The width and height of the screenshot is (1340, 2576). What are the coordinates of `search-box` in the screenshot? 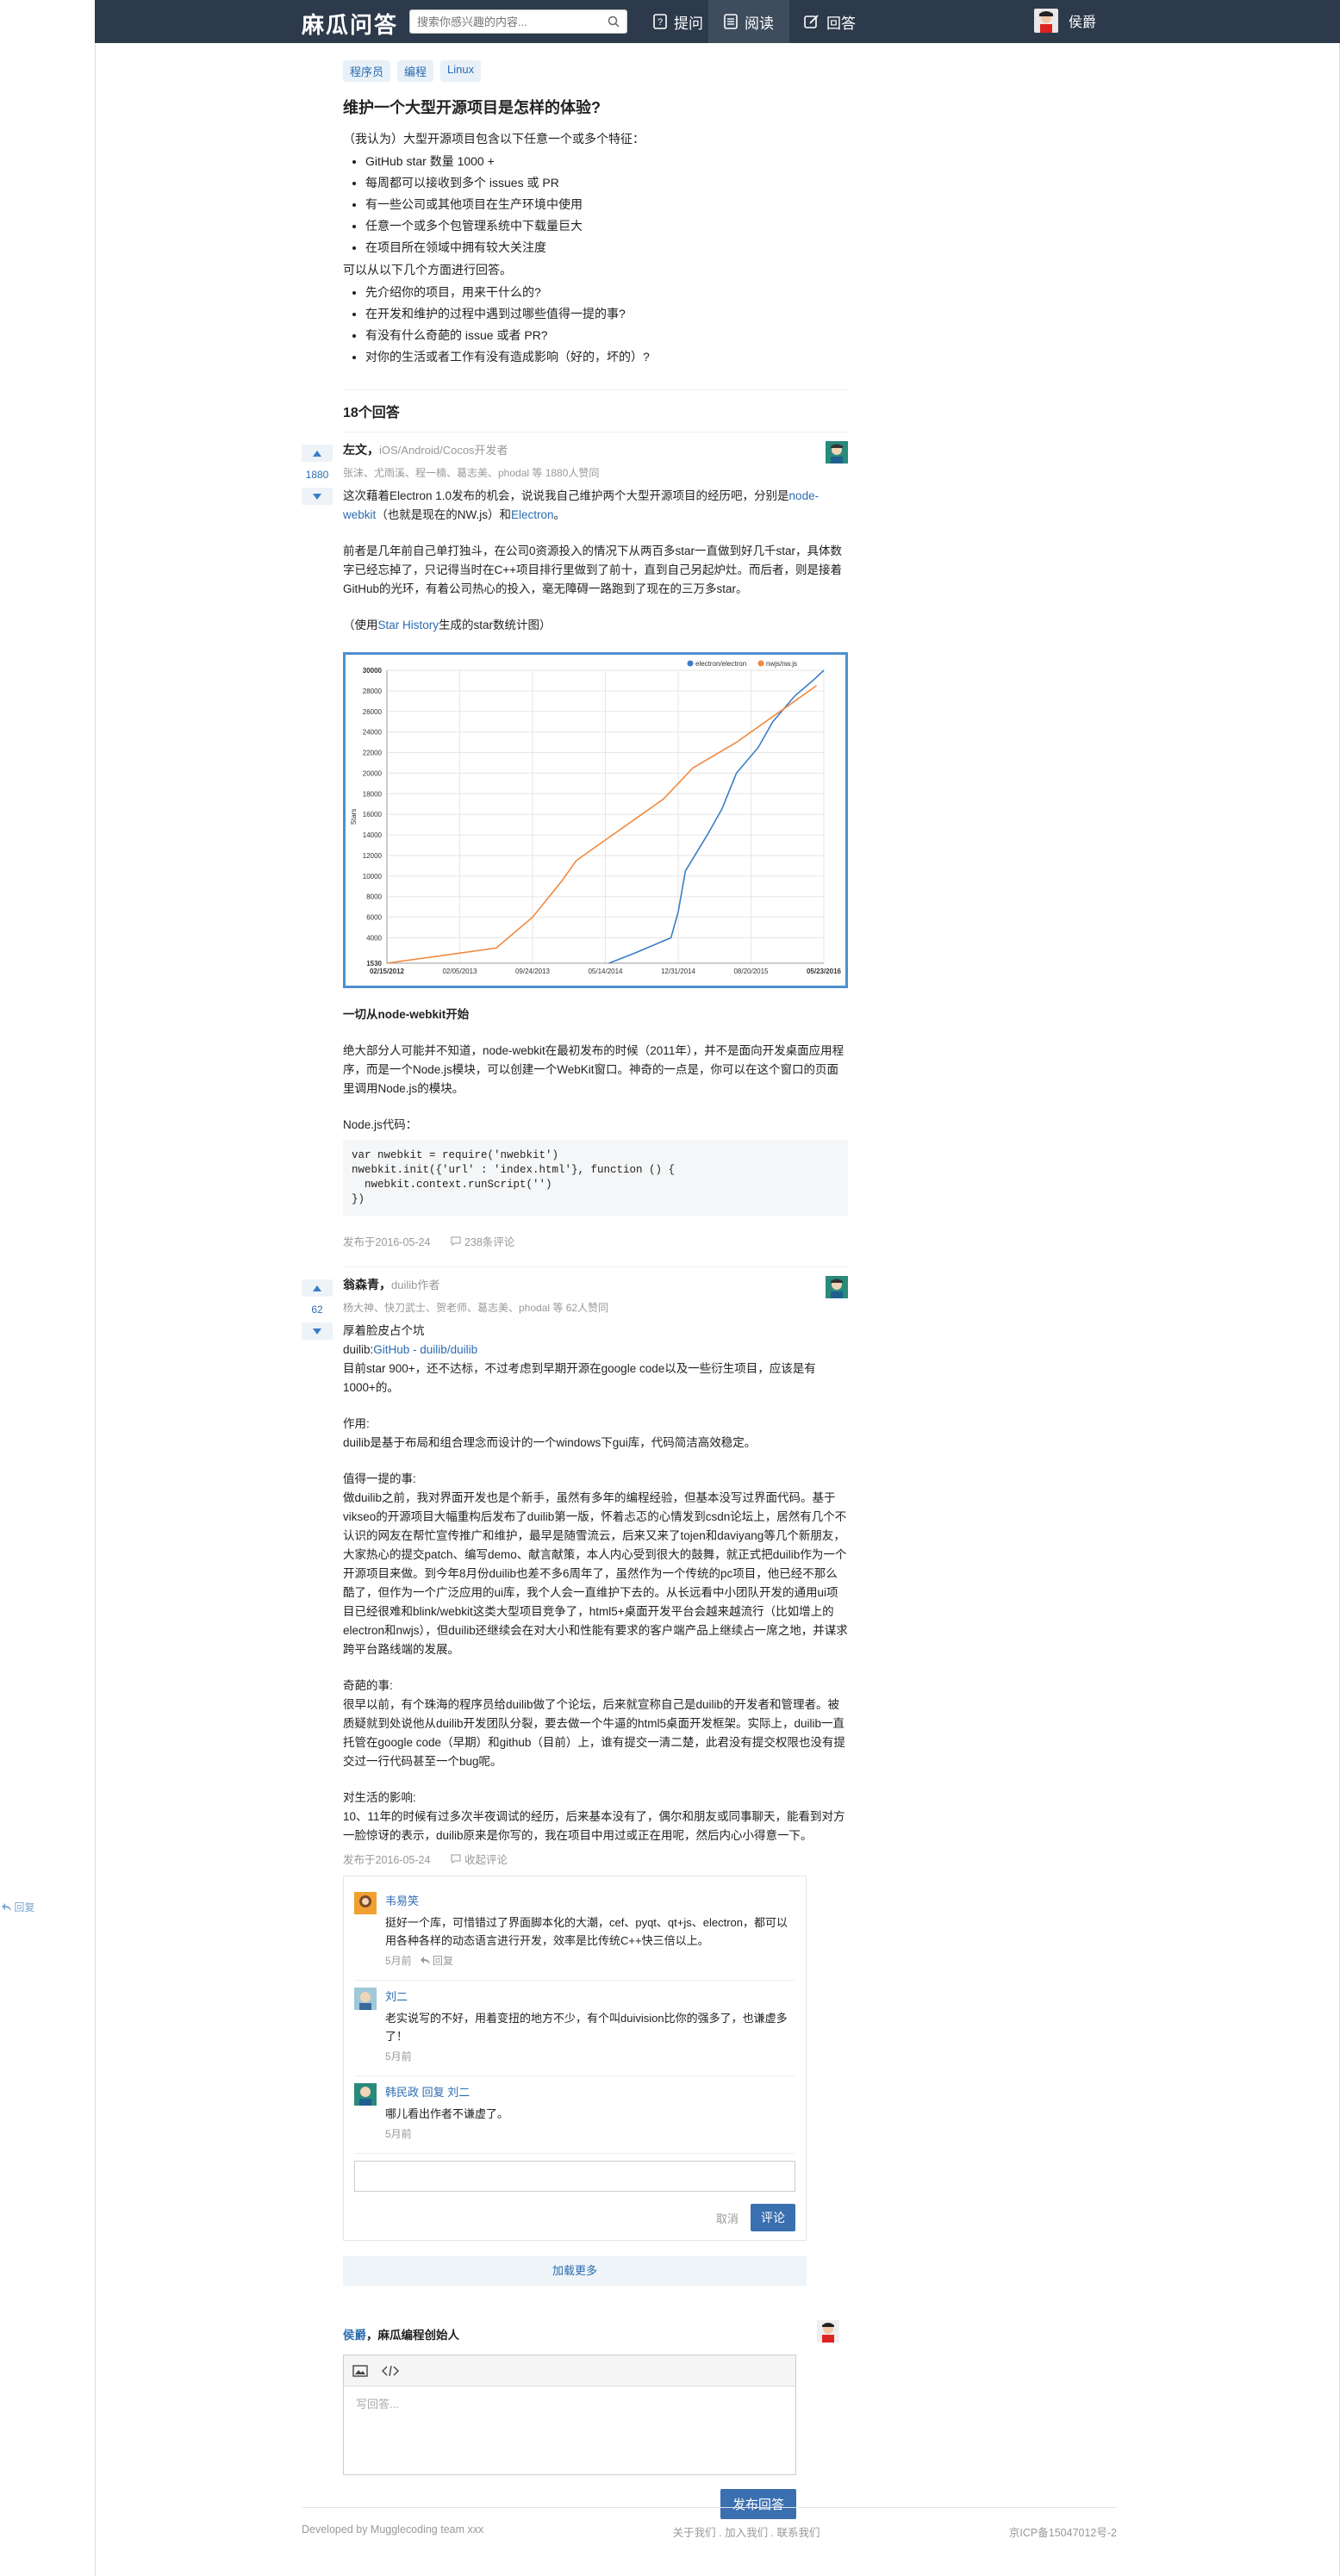 It's located at (518, 22).